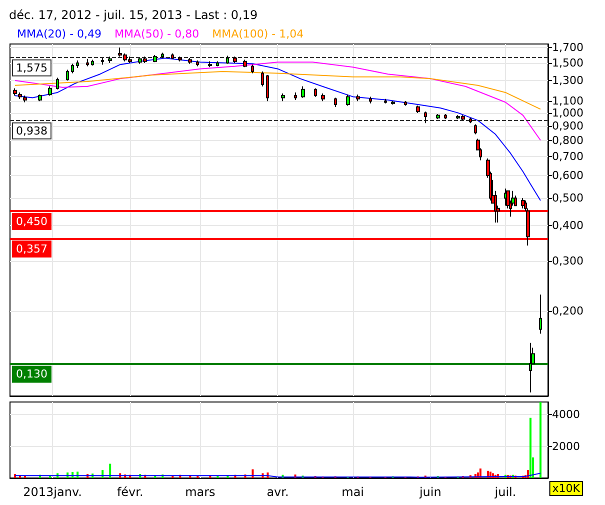 The height and width of the screenshot is (505, 605). Describe the element at coordinates (52, 492) in the screenshot. I see `x-tick-label: 2013janv.` at that location.